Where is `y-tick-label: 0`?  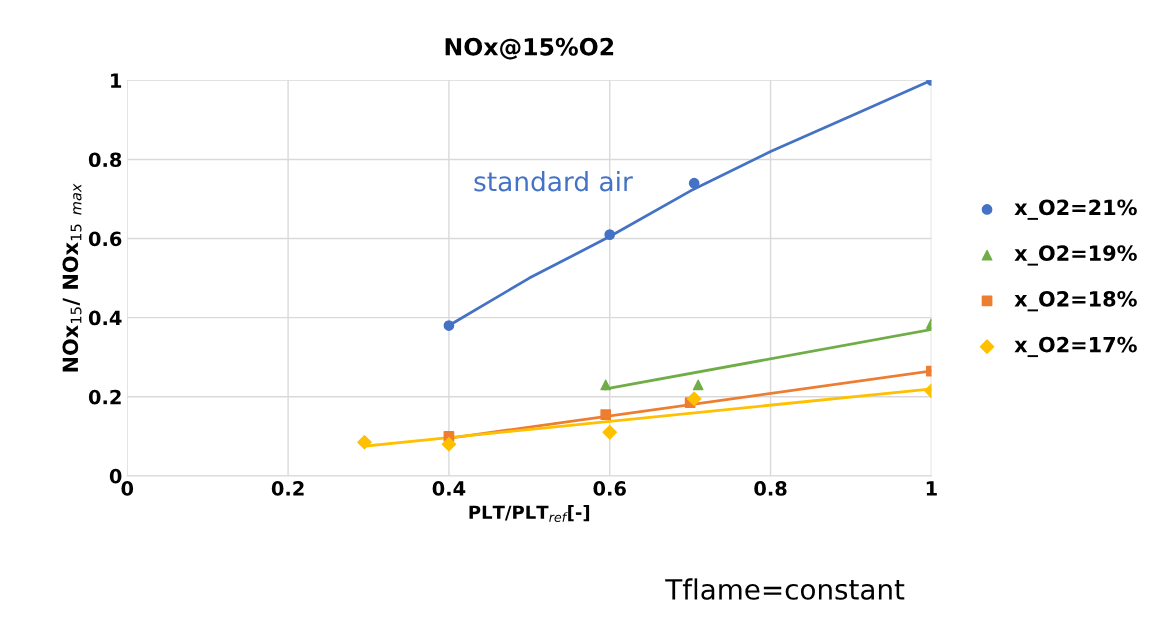 y-tick-label: 0 is located at coordinates (115, 476).